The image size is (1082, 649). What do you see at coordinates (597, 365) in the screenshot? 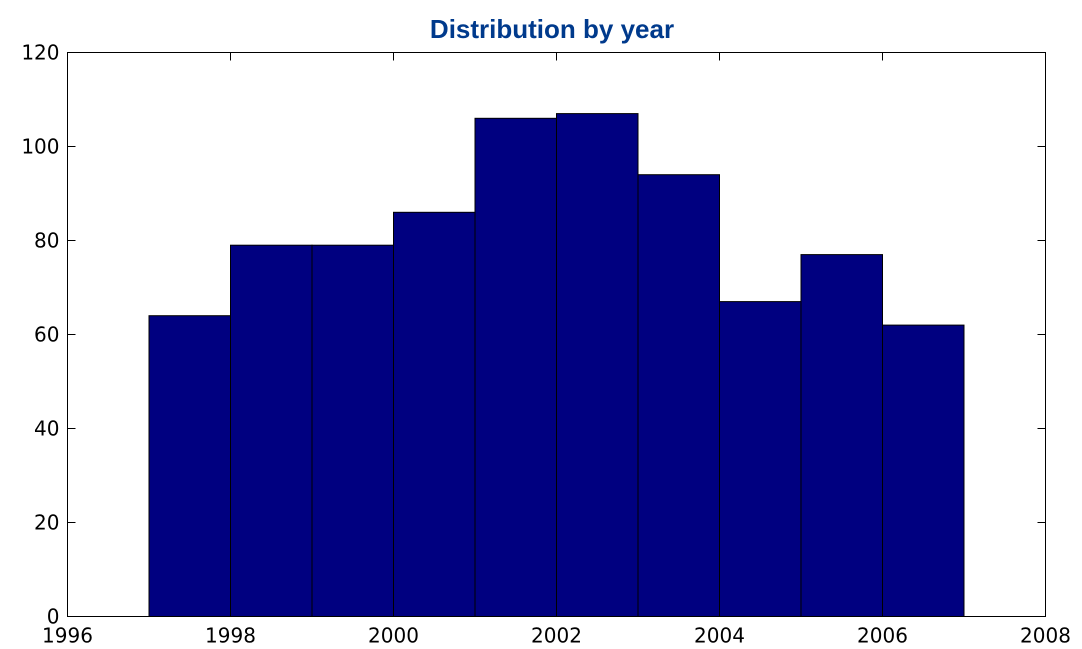
I see `bar-2002` at bounding box center [597, 365].